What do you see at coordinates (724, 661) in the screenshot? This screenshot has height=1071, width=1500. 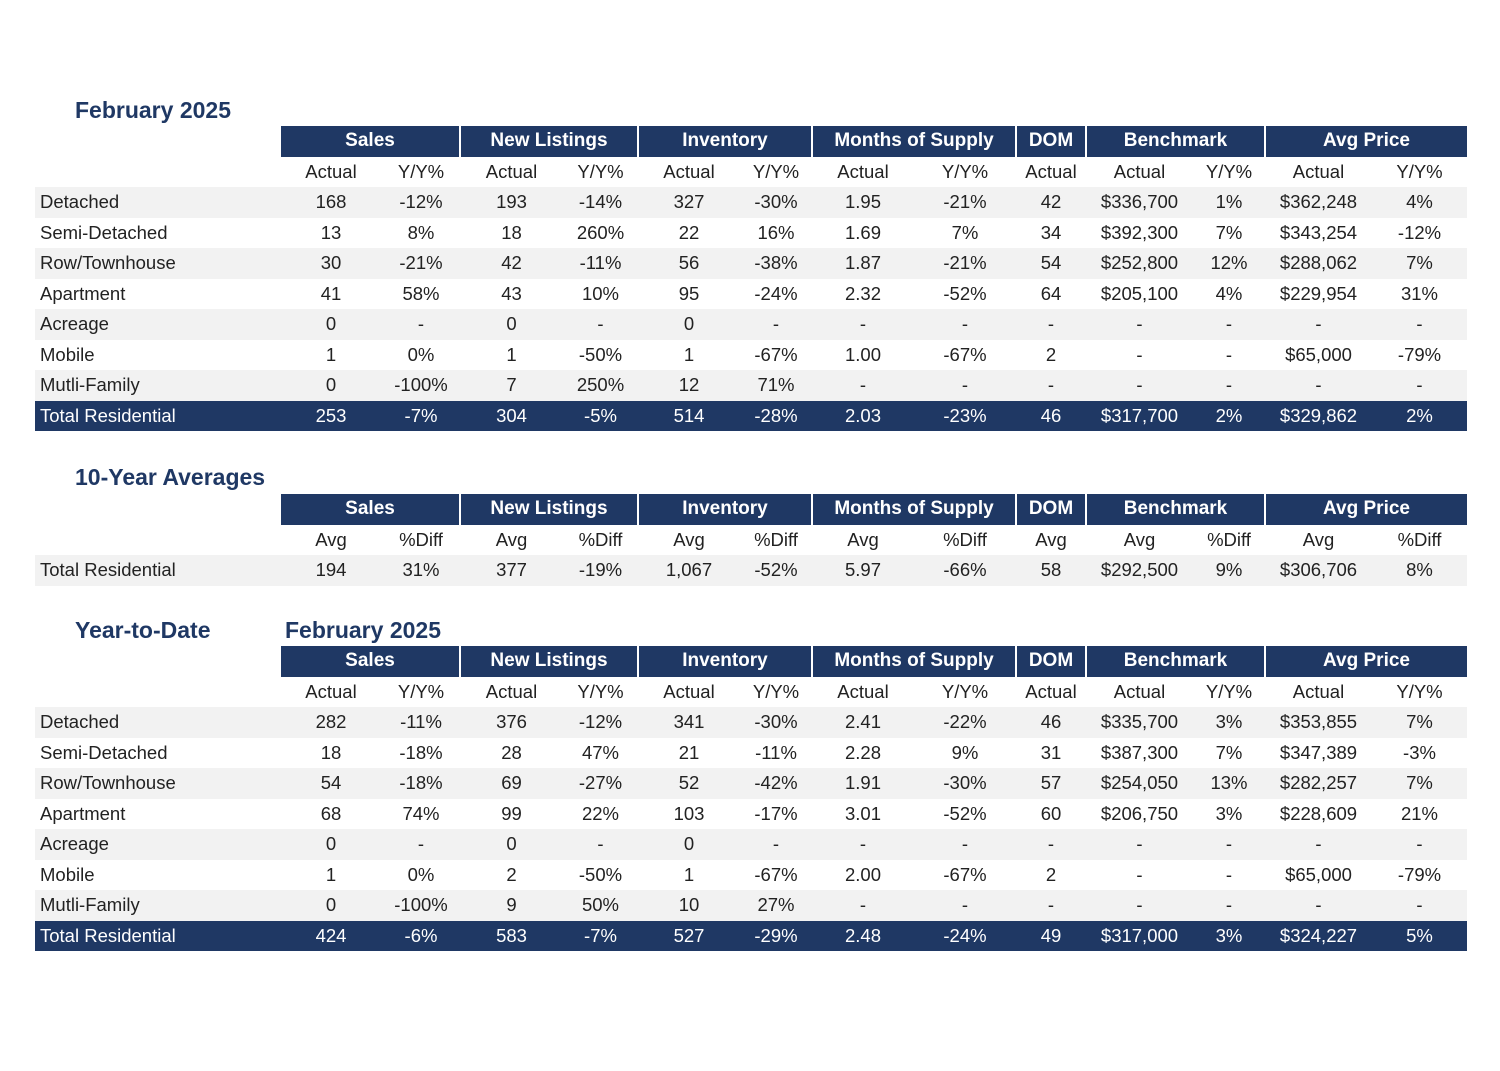 I see `group-header: Inventory` at bounding box center [724, 661].